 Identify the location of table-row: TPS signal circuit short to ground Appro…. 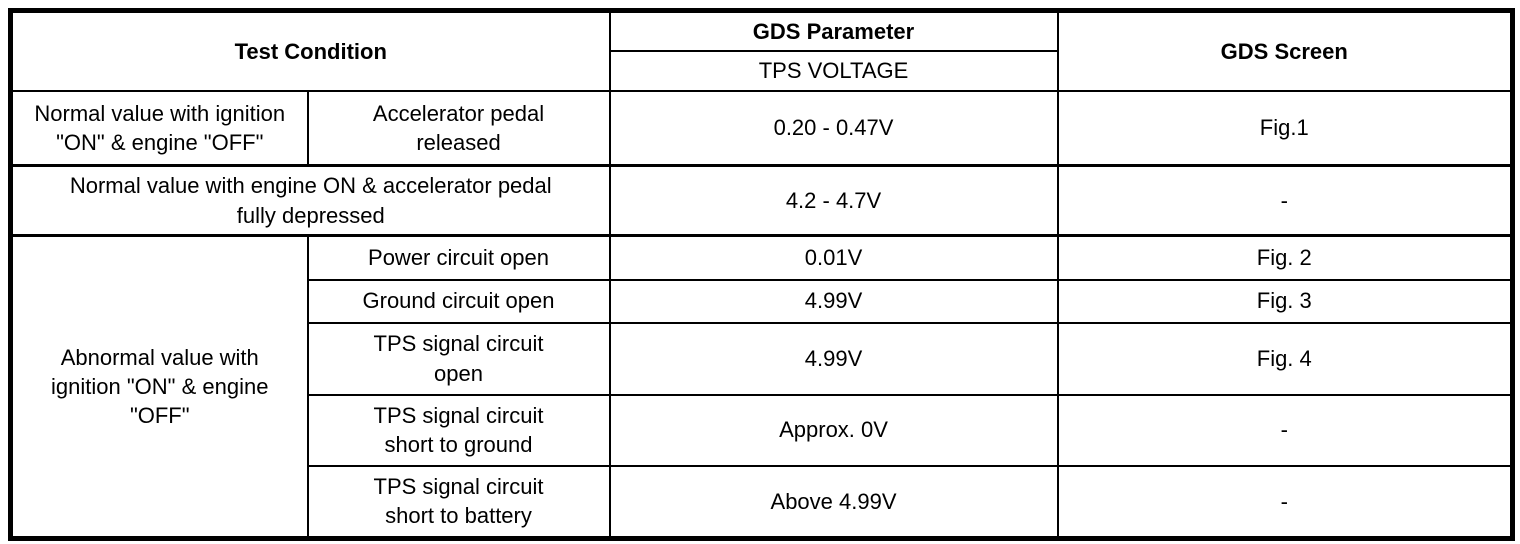
(762, 430).